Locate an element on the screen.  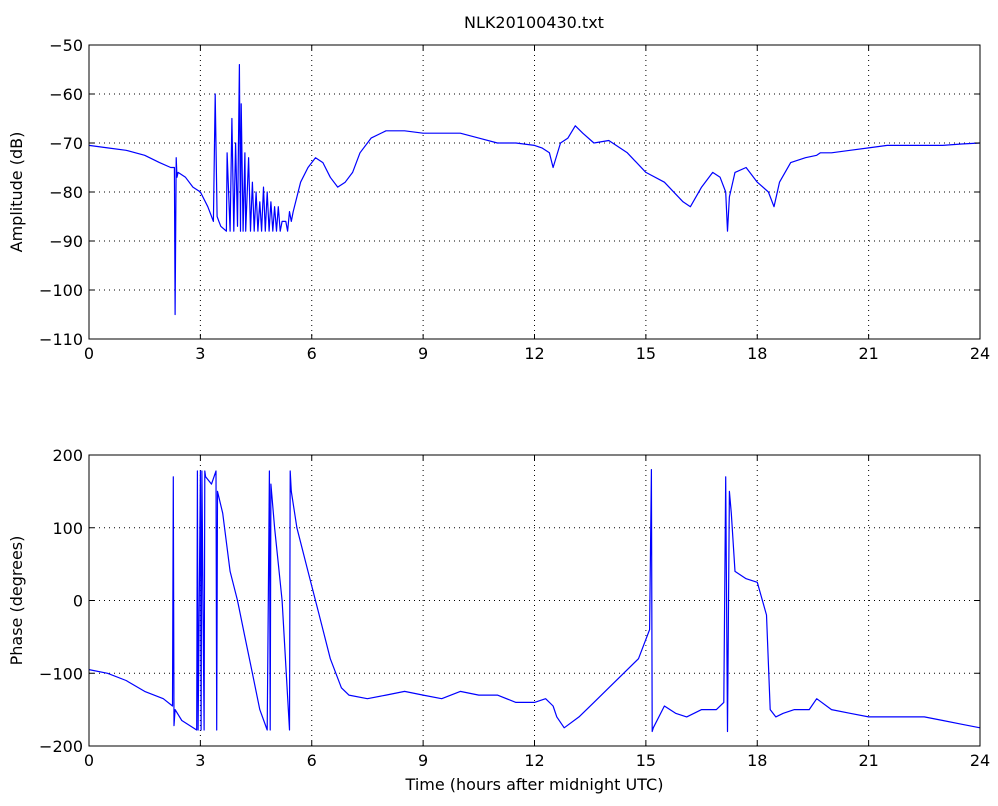
phase-x-tick-label: 18 is located at coordinates (757, 760).